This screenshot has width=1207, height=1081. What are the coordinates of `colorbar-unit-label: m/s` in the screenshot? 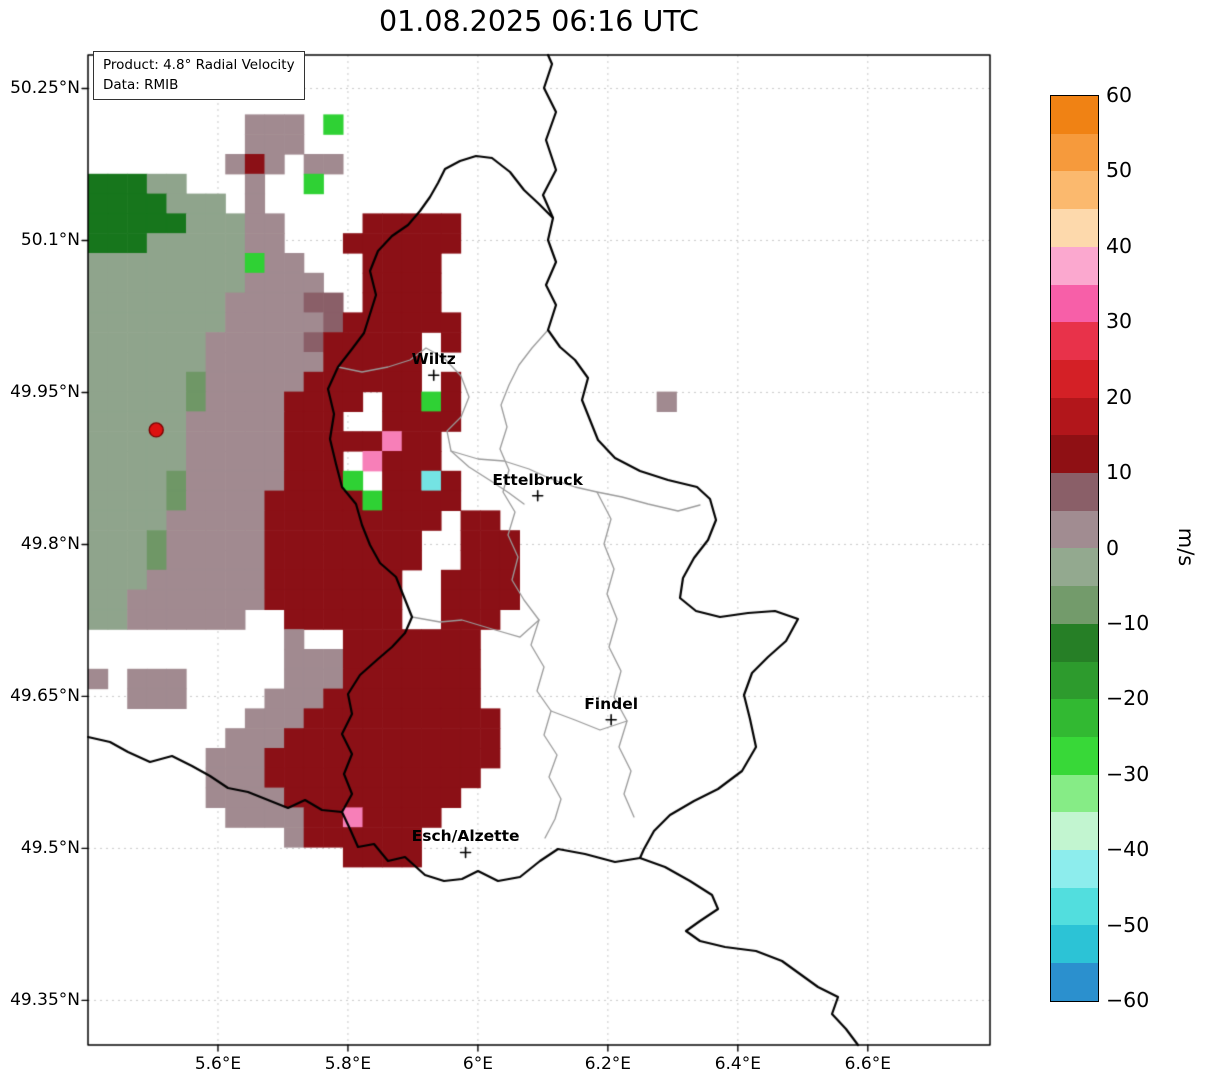 It's located at (1186, 547).